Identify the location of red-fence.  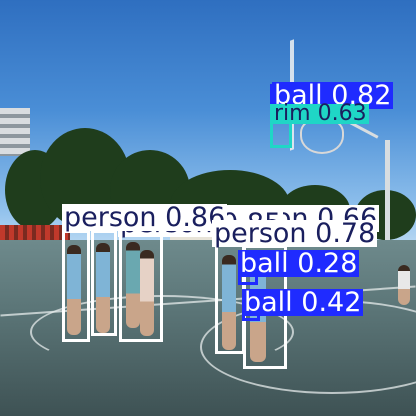
(35, 234).